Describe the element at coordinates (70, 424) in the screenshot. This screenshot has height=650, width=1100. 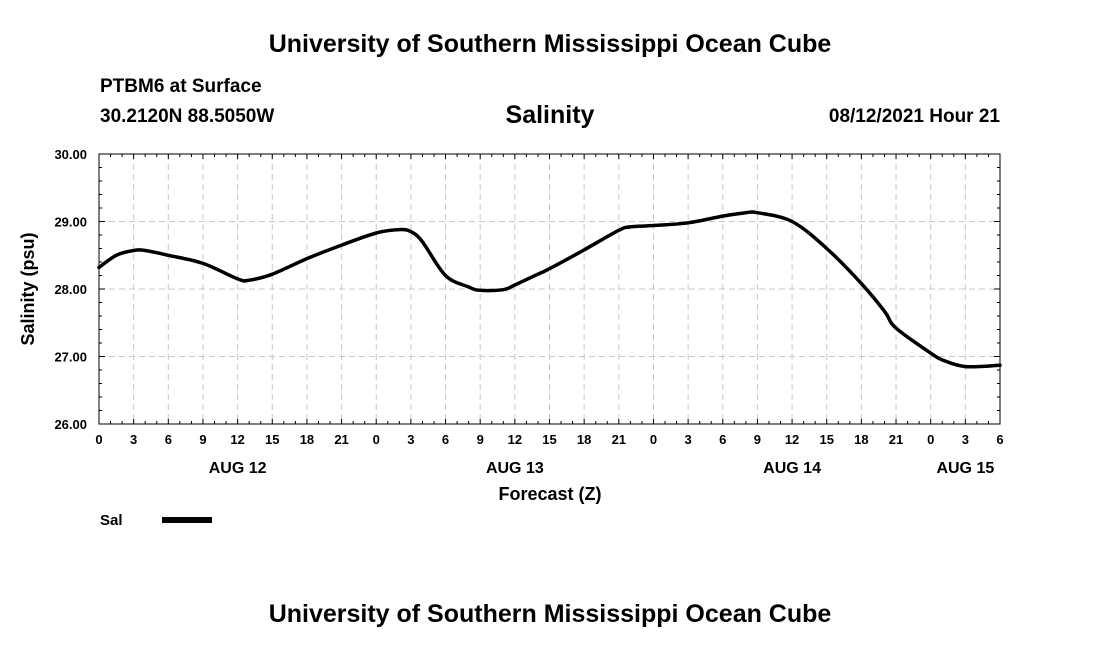
I see `y-tick-label: 26.00` at that location.